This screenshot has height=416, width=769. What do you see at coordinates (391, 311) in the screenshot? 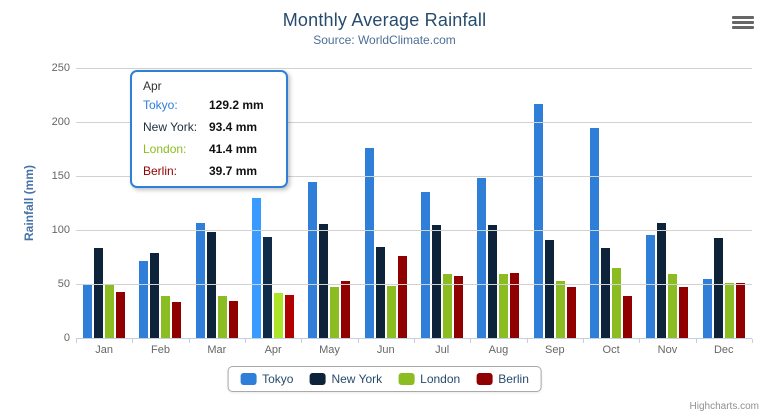
I see `bar-london-jun` at bounding box center [391, 311].